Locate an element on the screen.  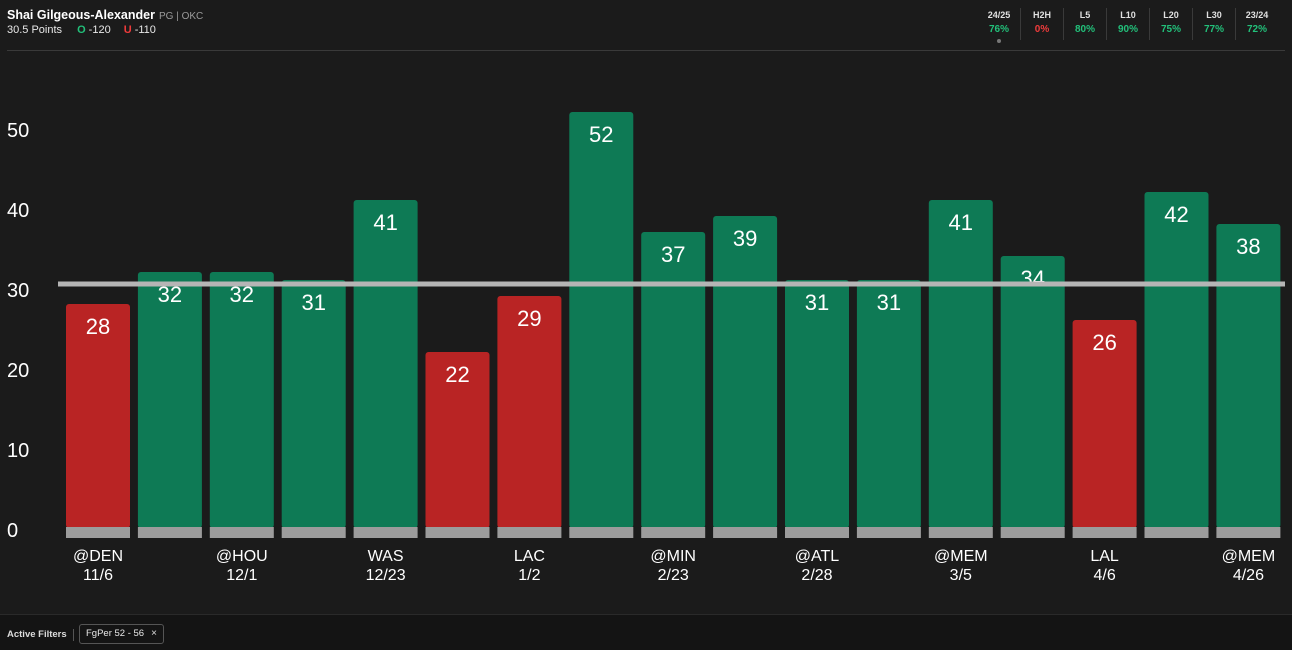
bar-value-label: 37 is located at coordinates (673, 254).